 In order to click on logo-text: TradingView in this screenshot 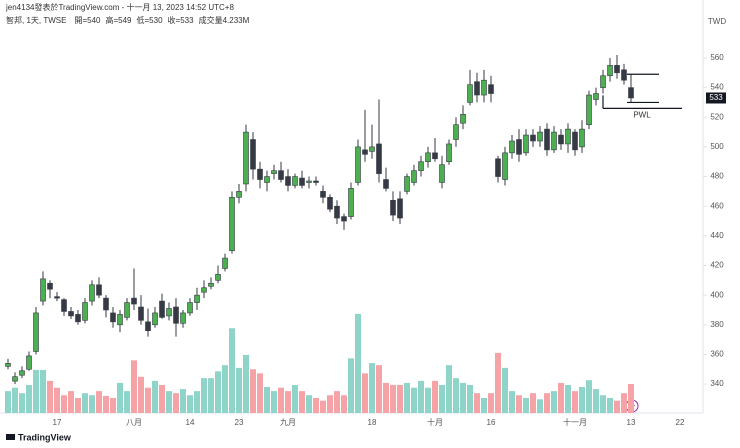, I will do `click(45, 437)`.